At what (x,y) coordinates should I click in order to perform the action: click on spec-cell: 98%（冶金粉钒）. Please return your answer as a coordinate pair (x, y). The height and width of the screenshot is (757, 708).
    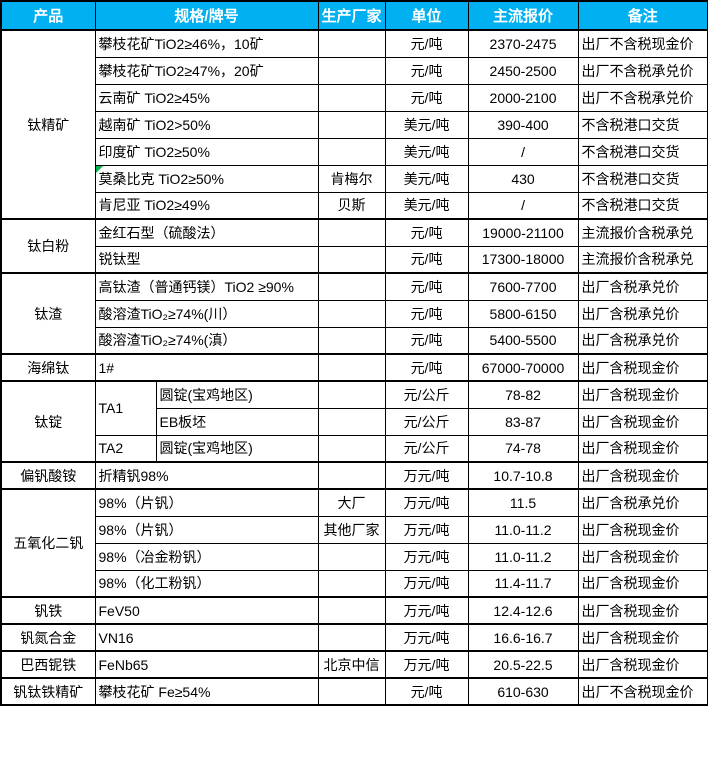
    Looking at the image, I should click on (206, 556).